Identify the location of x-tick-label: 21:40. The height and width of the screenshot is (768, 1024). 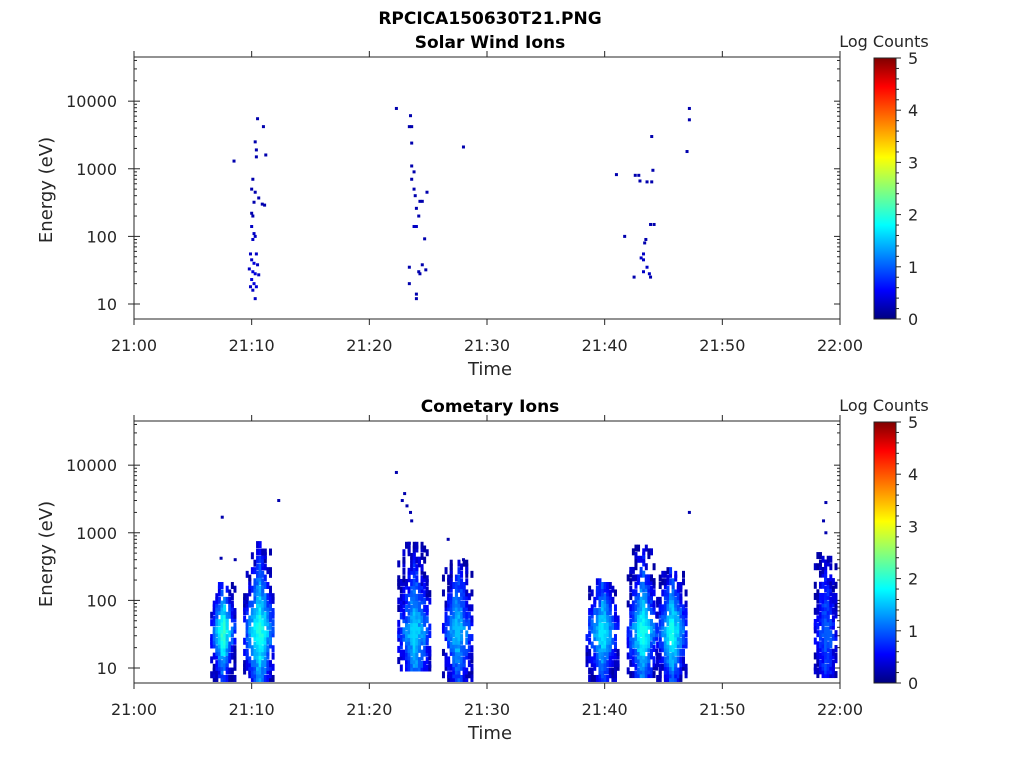
(605, 709).